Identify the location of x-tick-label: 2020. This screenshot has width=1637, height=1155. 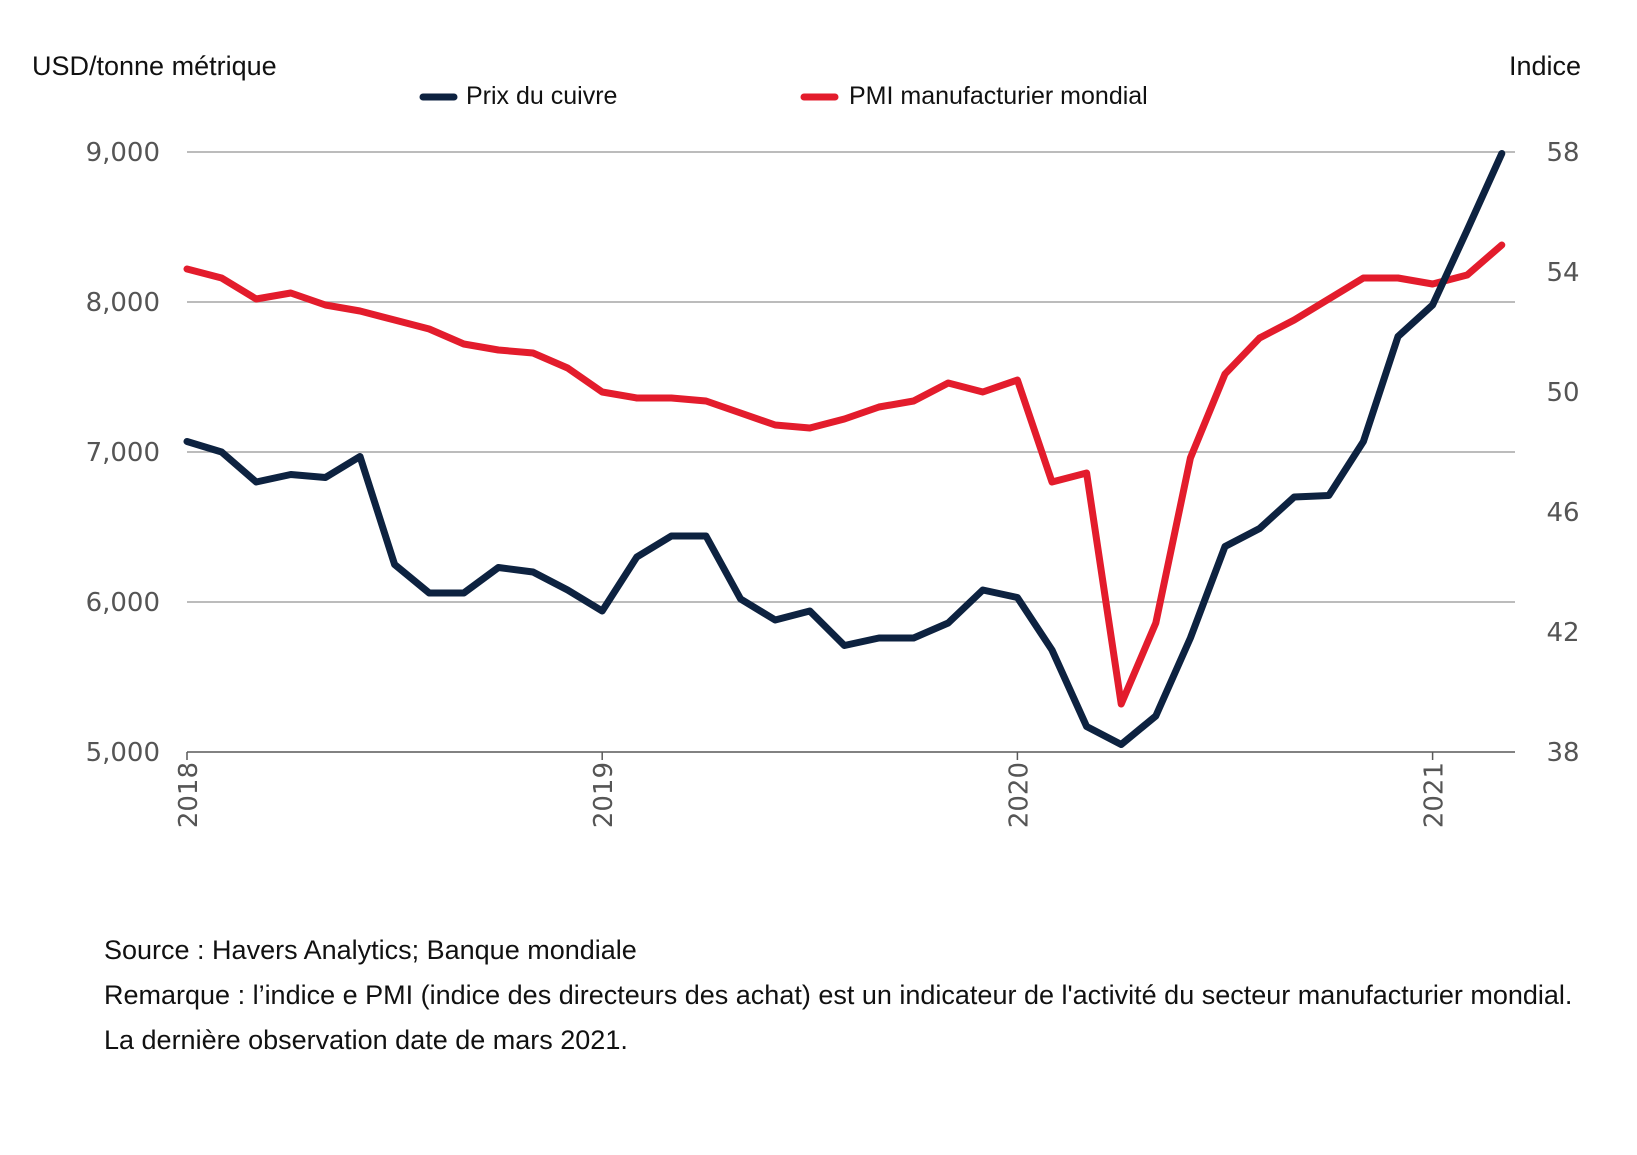
(1019, 795).